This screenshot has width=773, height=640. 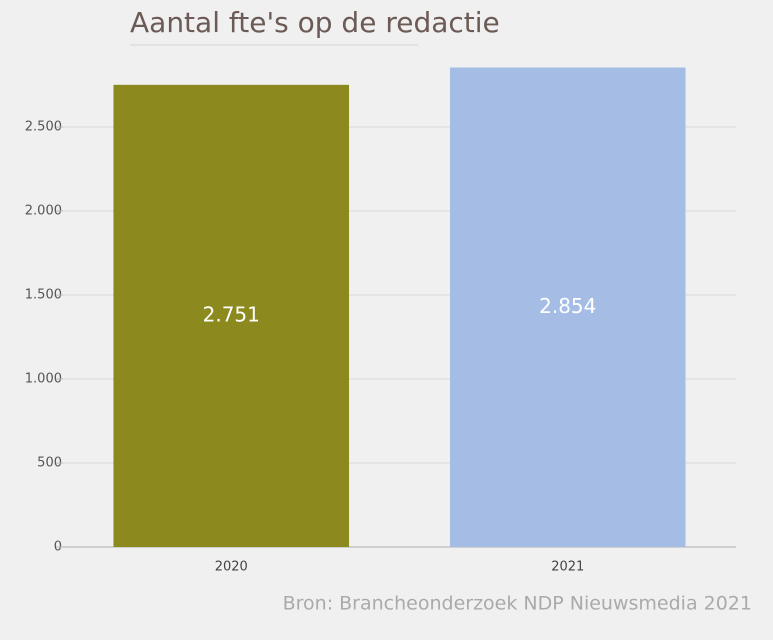 What do you see at coordinates (231, 567) in the screenshot?
I see `x-tick-label: 2020` at bounding box center [231, 567].